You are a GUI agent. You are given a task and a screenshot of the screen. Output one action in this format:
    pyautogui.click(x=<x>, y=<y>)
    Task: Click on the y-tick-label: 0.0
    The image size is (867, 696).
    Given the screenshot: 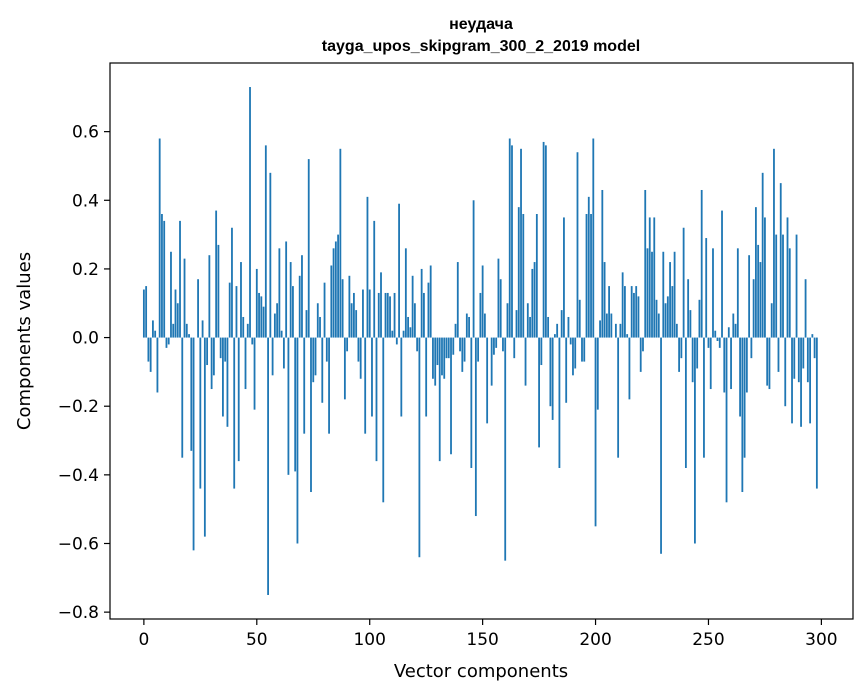 What is the action you would take?
    pyautogui.click(x=85, y=339)
    